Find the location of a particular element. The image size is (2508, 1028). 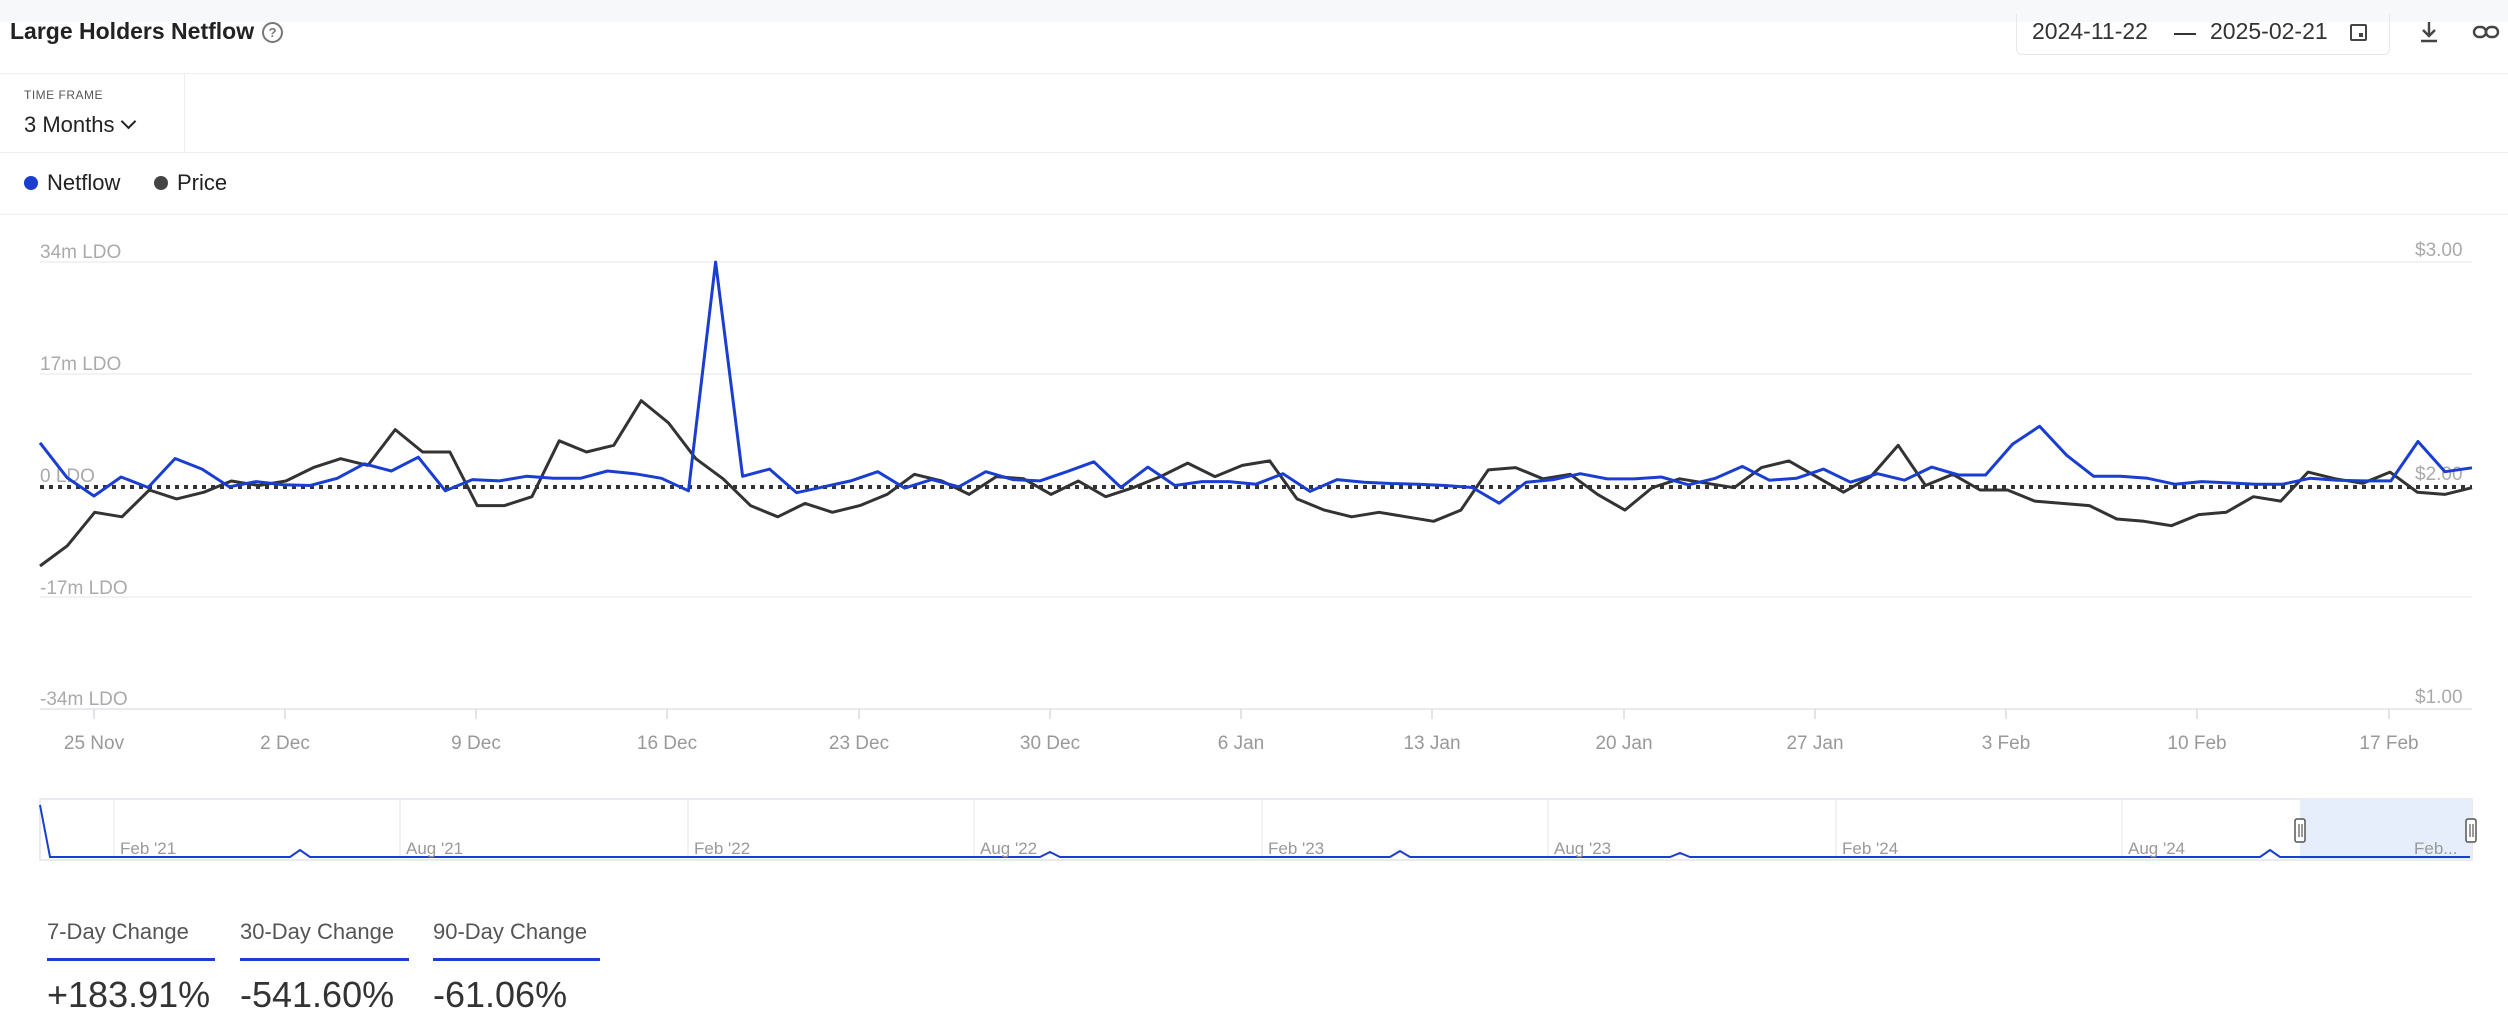

navigator-label: Feb '23 is located at coordinates (1296, 848).